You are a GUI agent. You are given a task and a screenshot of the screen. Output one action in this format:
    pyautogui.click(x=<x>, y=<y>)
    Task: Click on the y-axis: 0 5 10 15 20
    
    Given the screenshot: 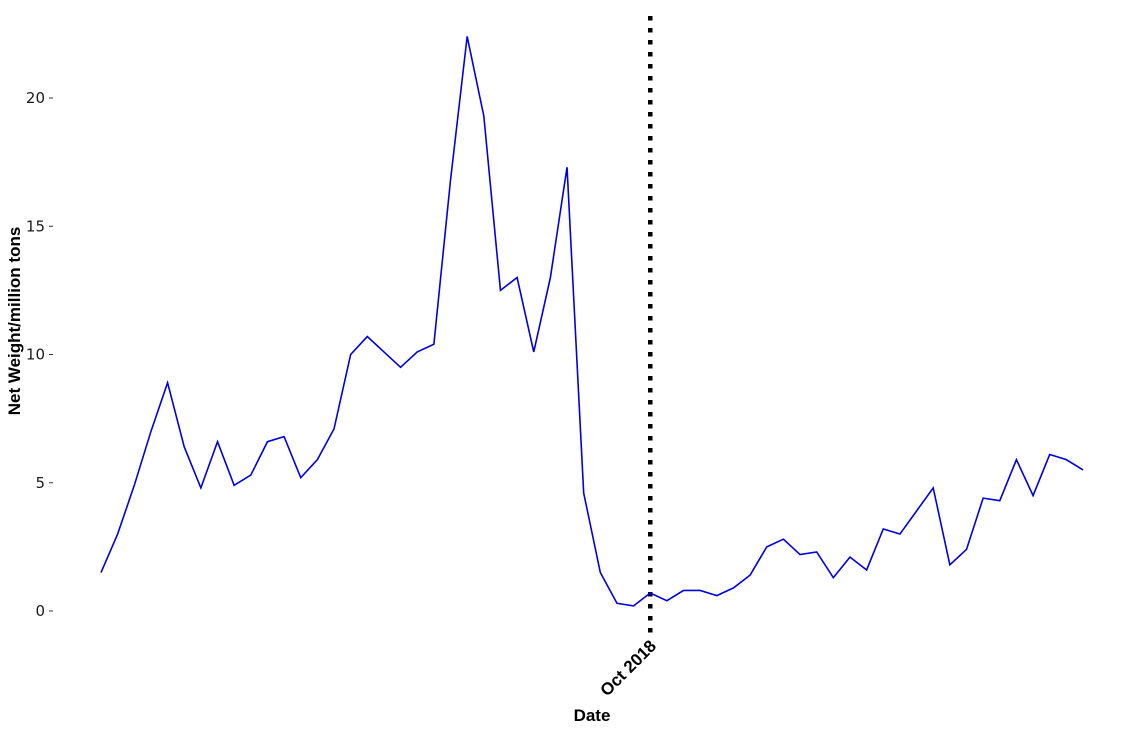 What is the action you would take?
    pyautogui.click(x=39, y=354)
    